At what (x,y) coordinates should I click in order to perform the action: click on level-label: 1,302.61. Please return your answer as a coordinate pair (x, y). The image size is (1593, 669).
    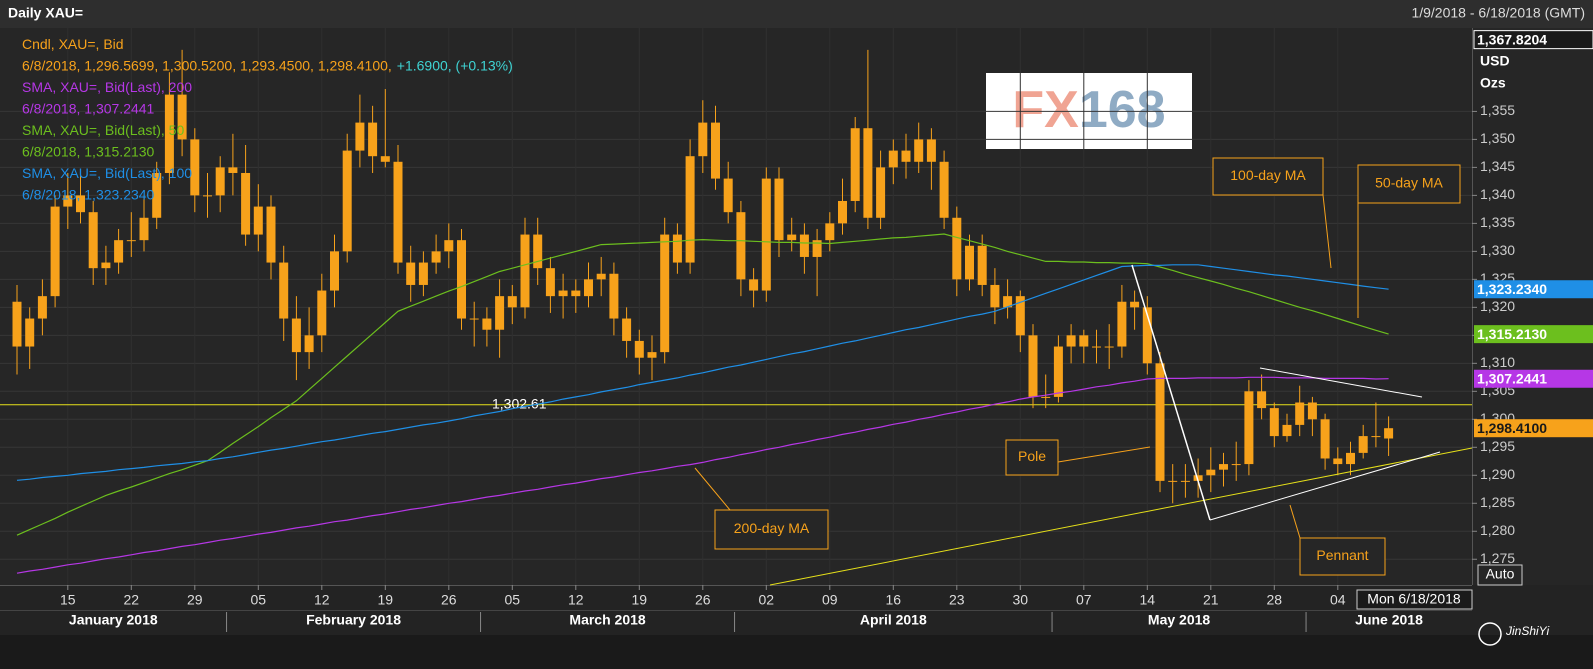
    Looking at the image, I should click on (519, 403).